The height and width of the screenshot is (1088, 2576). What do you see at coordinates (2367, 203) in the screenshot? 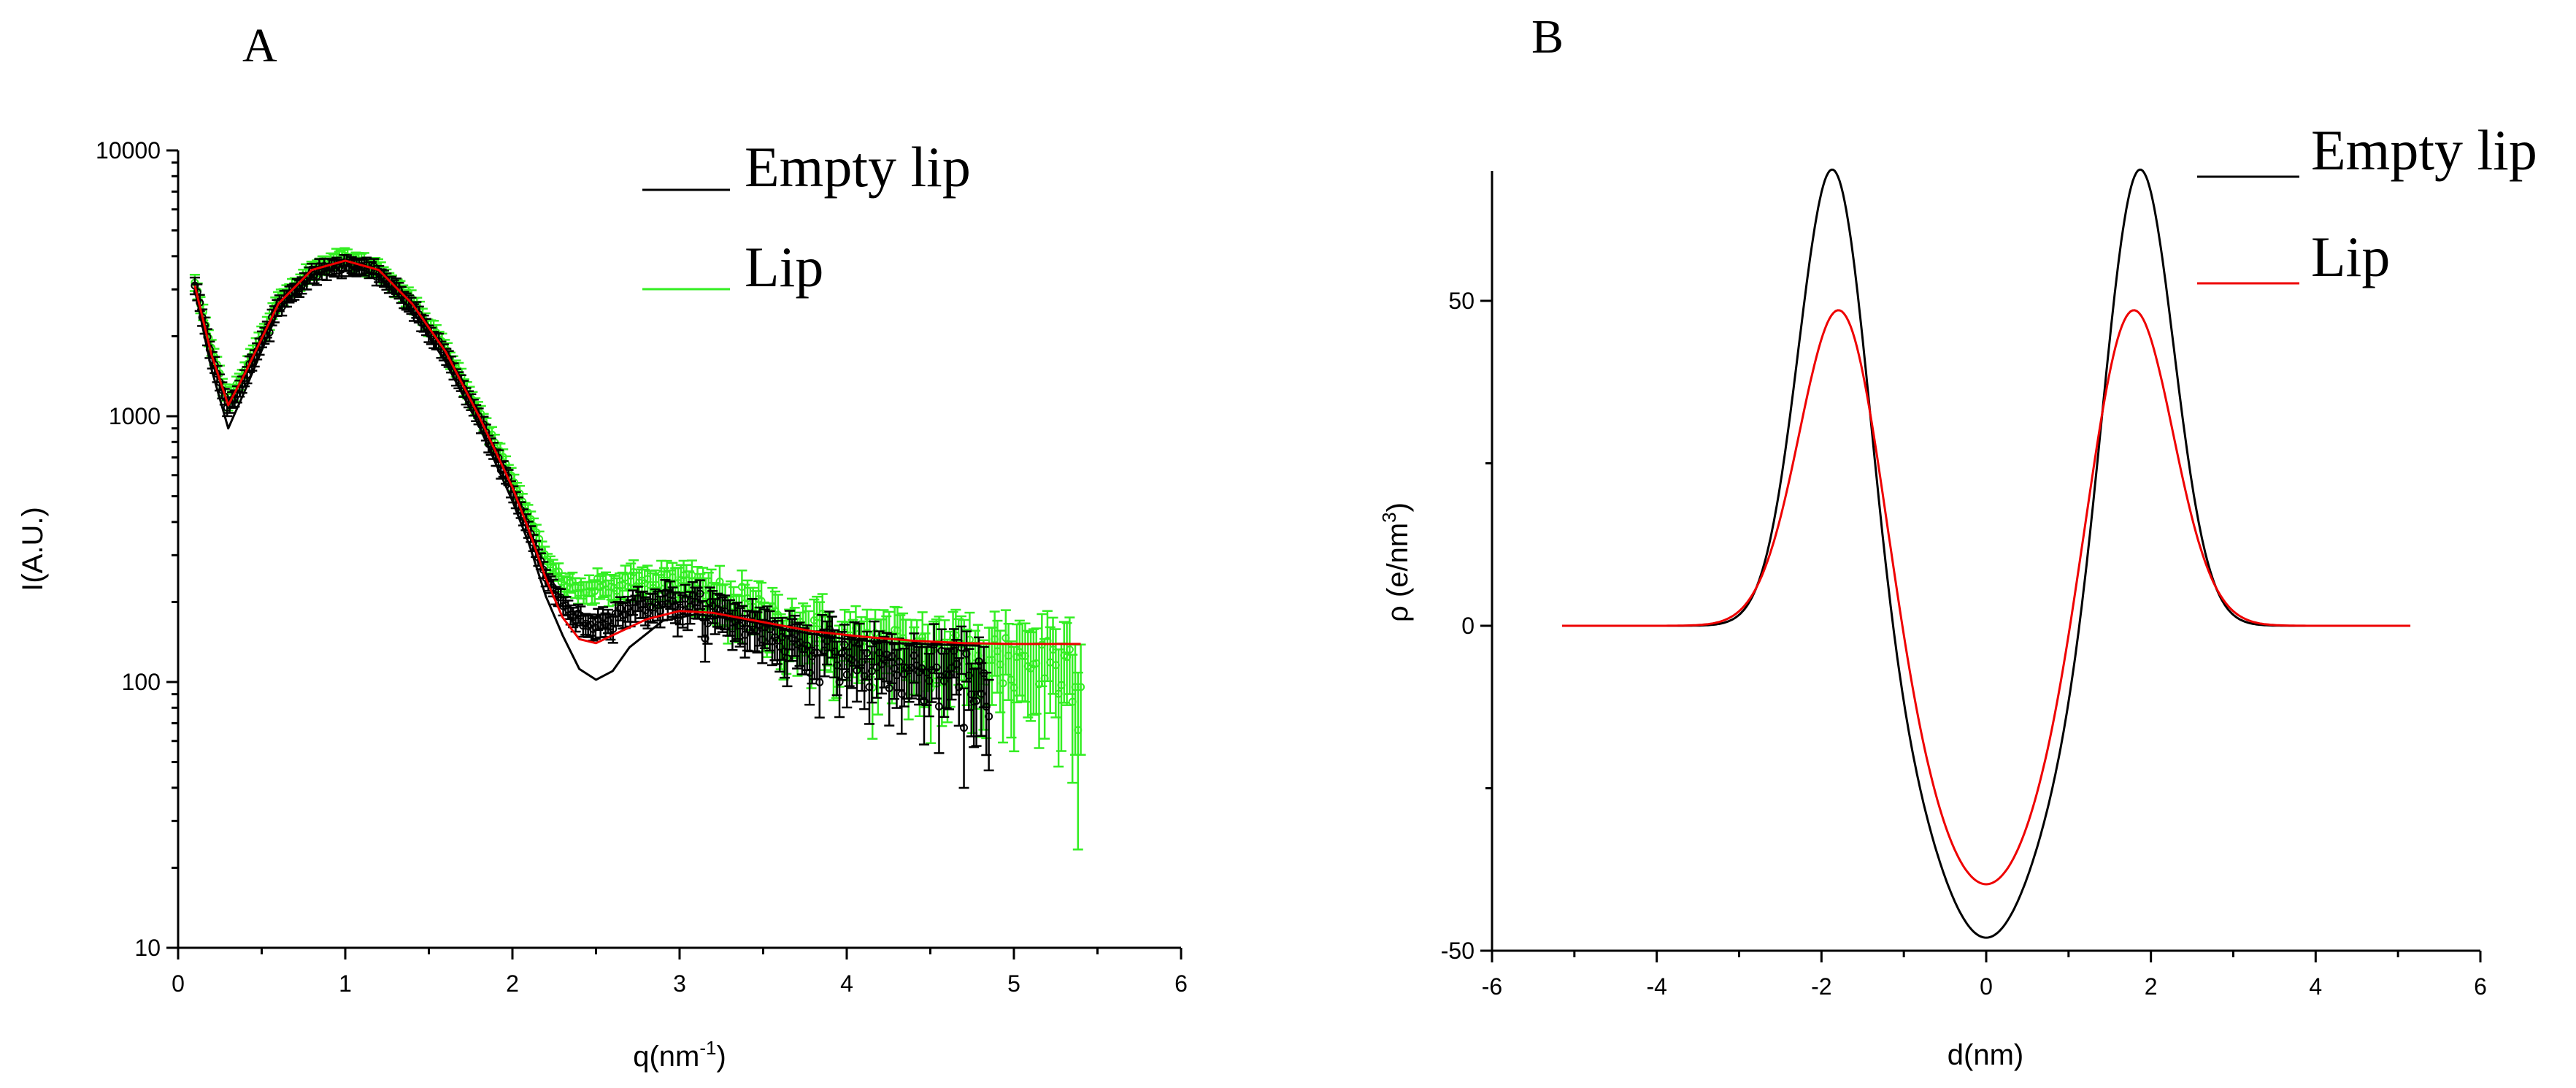
I see `panel-b-legend: Empty lip Lip` at bounding box center [2367, 203].